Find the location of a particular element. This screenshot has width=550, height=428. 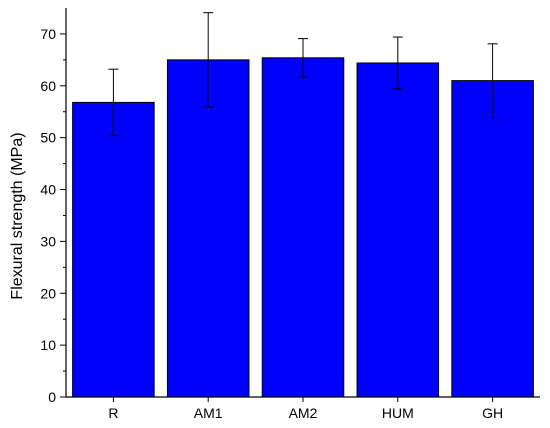

y-tick-label-70: 70 is located at coordinates (48, 34).